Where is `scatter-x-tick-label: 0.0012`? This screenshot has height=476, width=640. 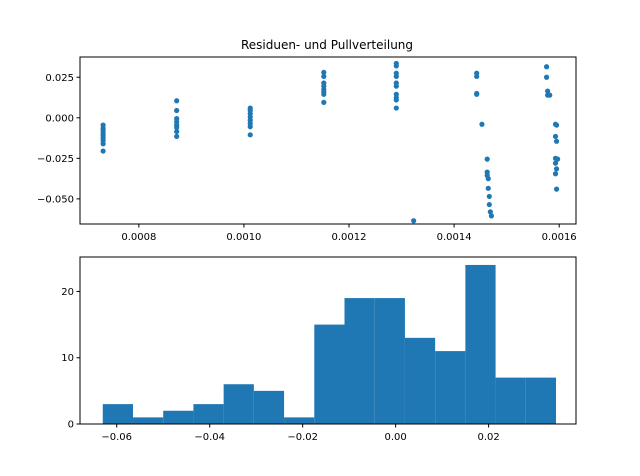 scatter-x-tick-label: 0.0012 is located at coordinates (349, 237).